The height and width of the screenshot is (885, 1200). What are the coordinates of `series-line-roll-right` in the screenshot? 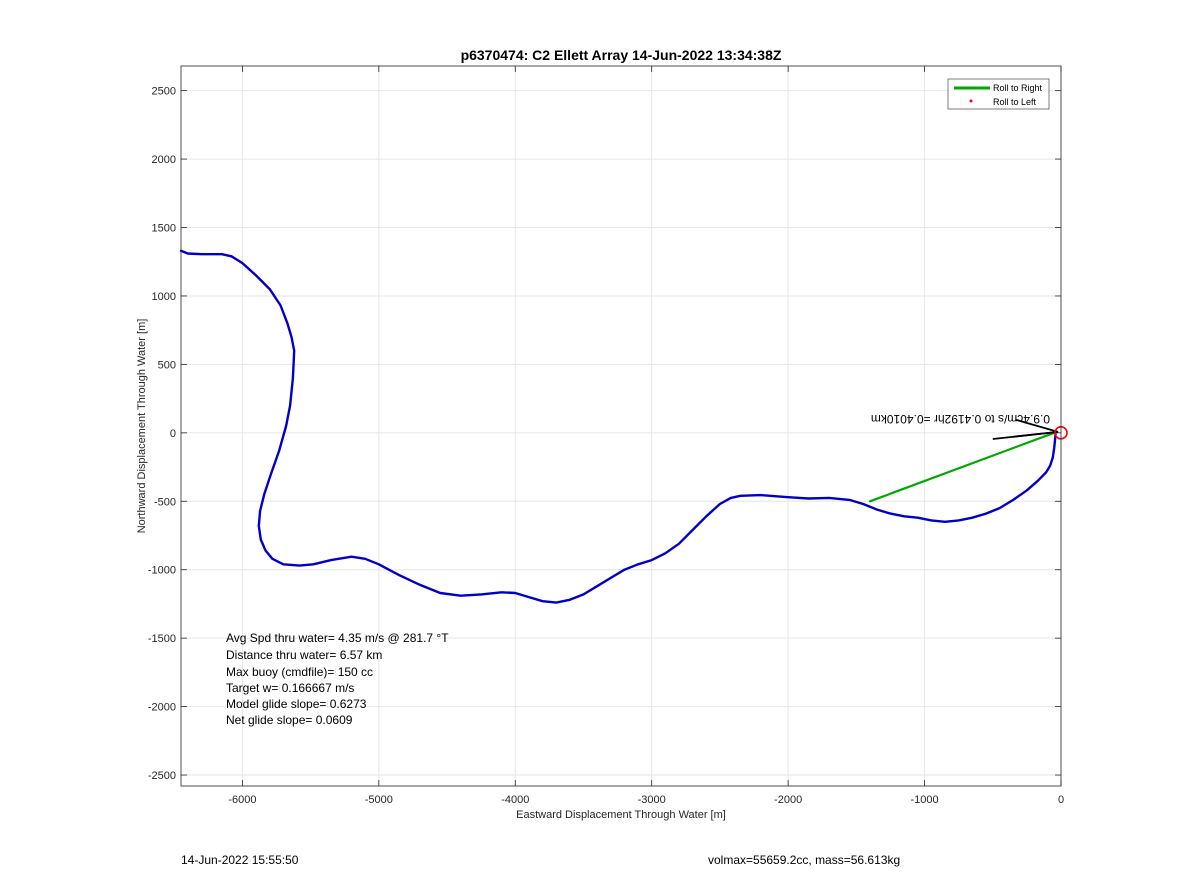 It's located at (962, 467).